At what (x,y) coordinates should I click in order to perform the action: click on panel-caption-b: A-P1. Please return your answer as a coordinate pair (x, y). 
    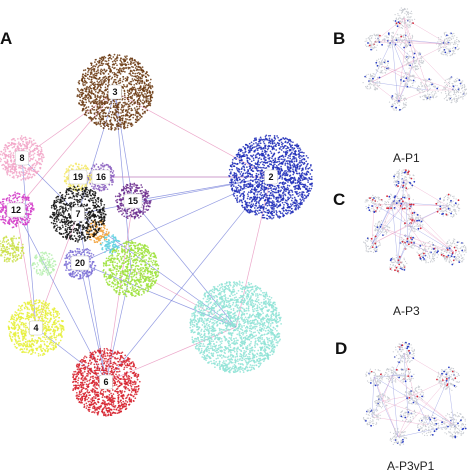
    Looking at the image, I should click on (406, 158).